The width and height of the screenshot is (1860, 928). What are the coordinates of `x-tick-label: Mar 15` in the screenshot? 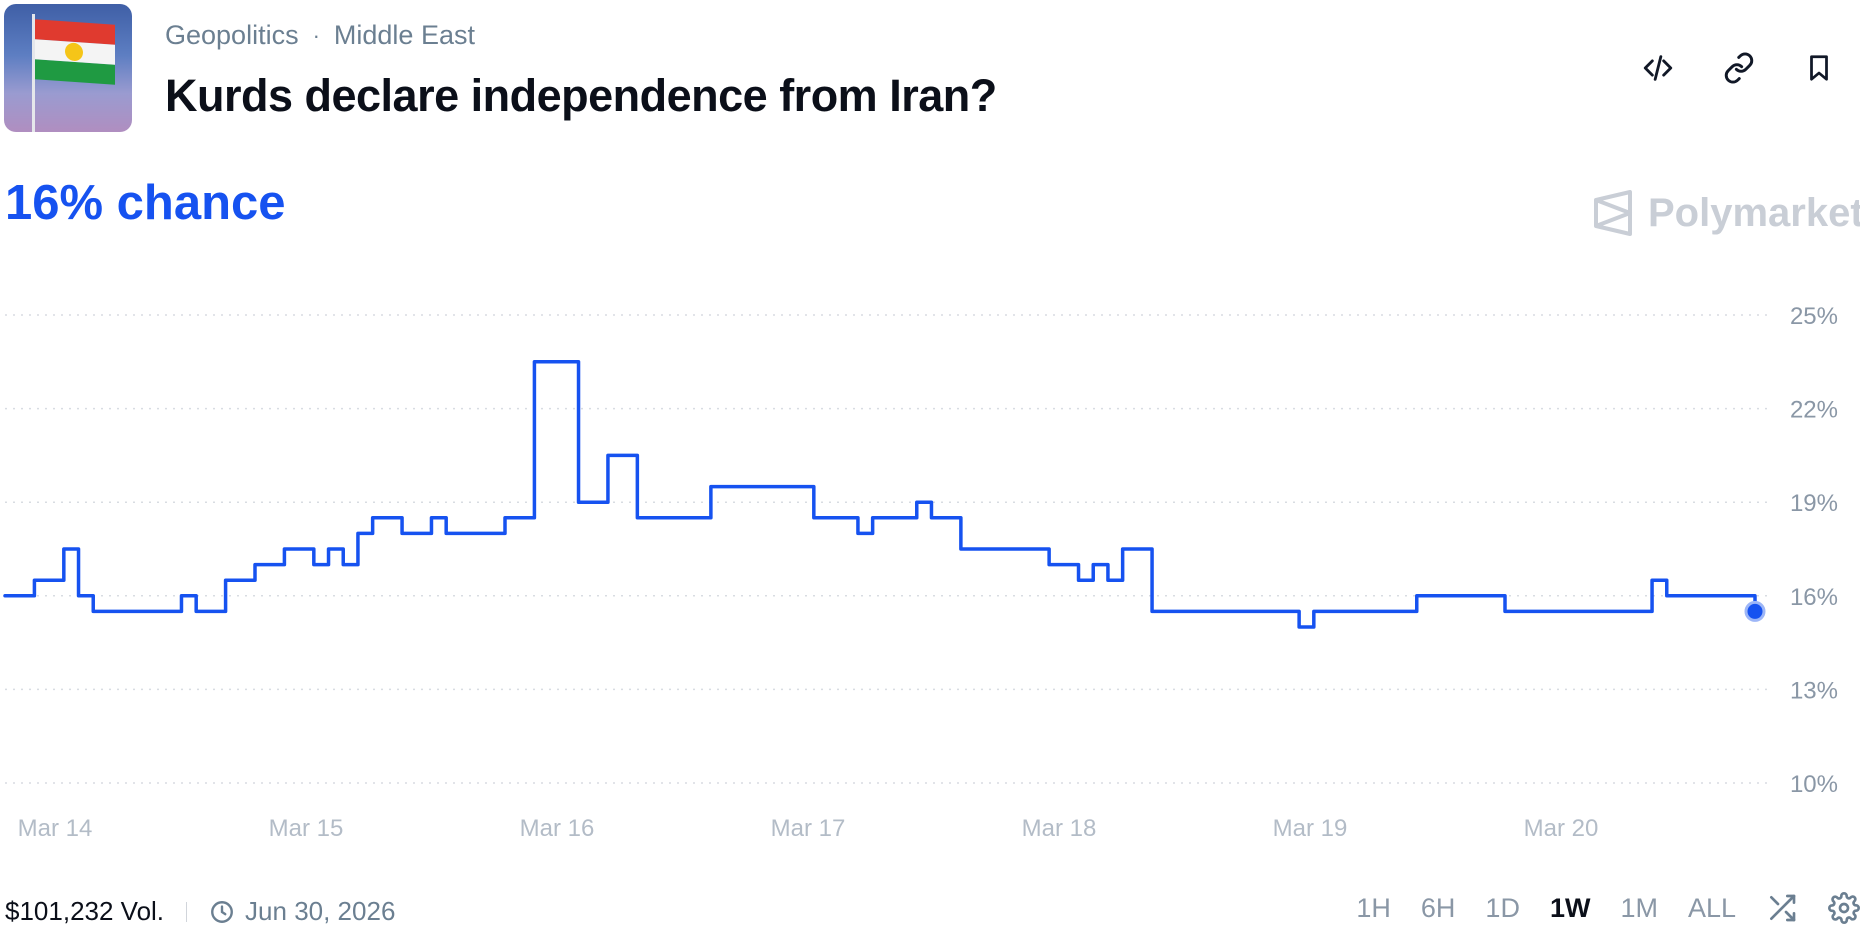 It's located at (306, 828).